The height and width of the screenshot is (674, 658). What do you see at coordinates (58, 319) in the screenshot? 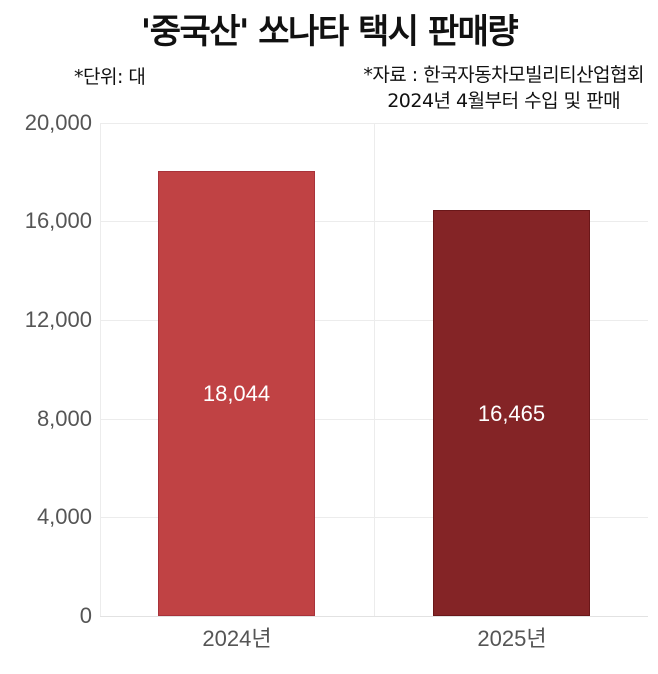
I see `y-tick-12000: 12,000` at bounding box center [58, 319].